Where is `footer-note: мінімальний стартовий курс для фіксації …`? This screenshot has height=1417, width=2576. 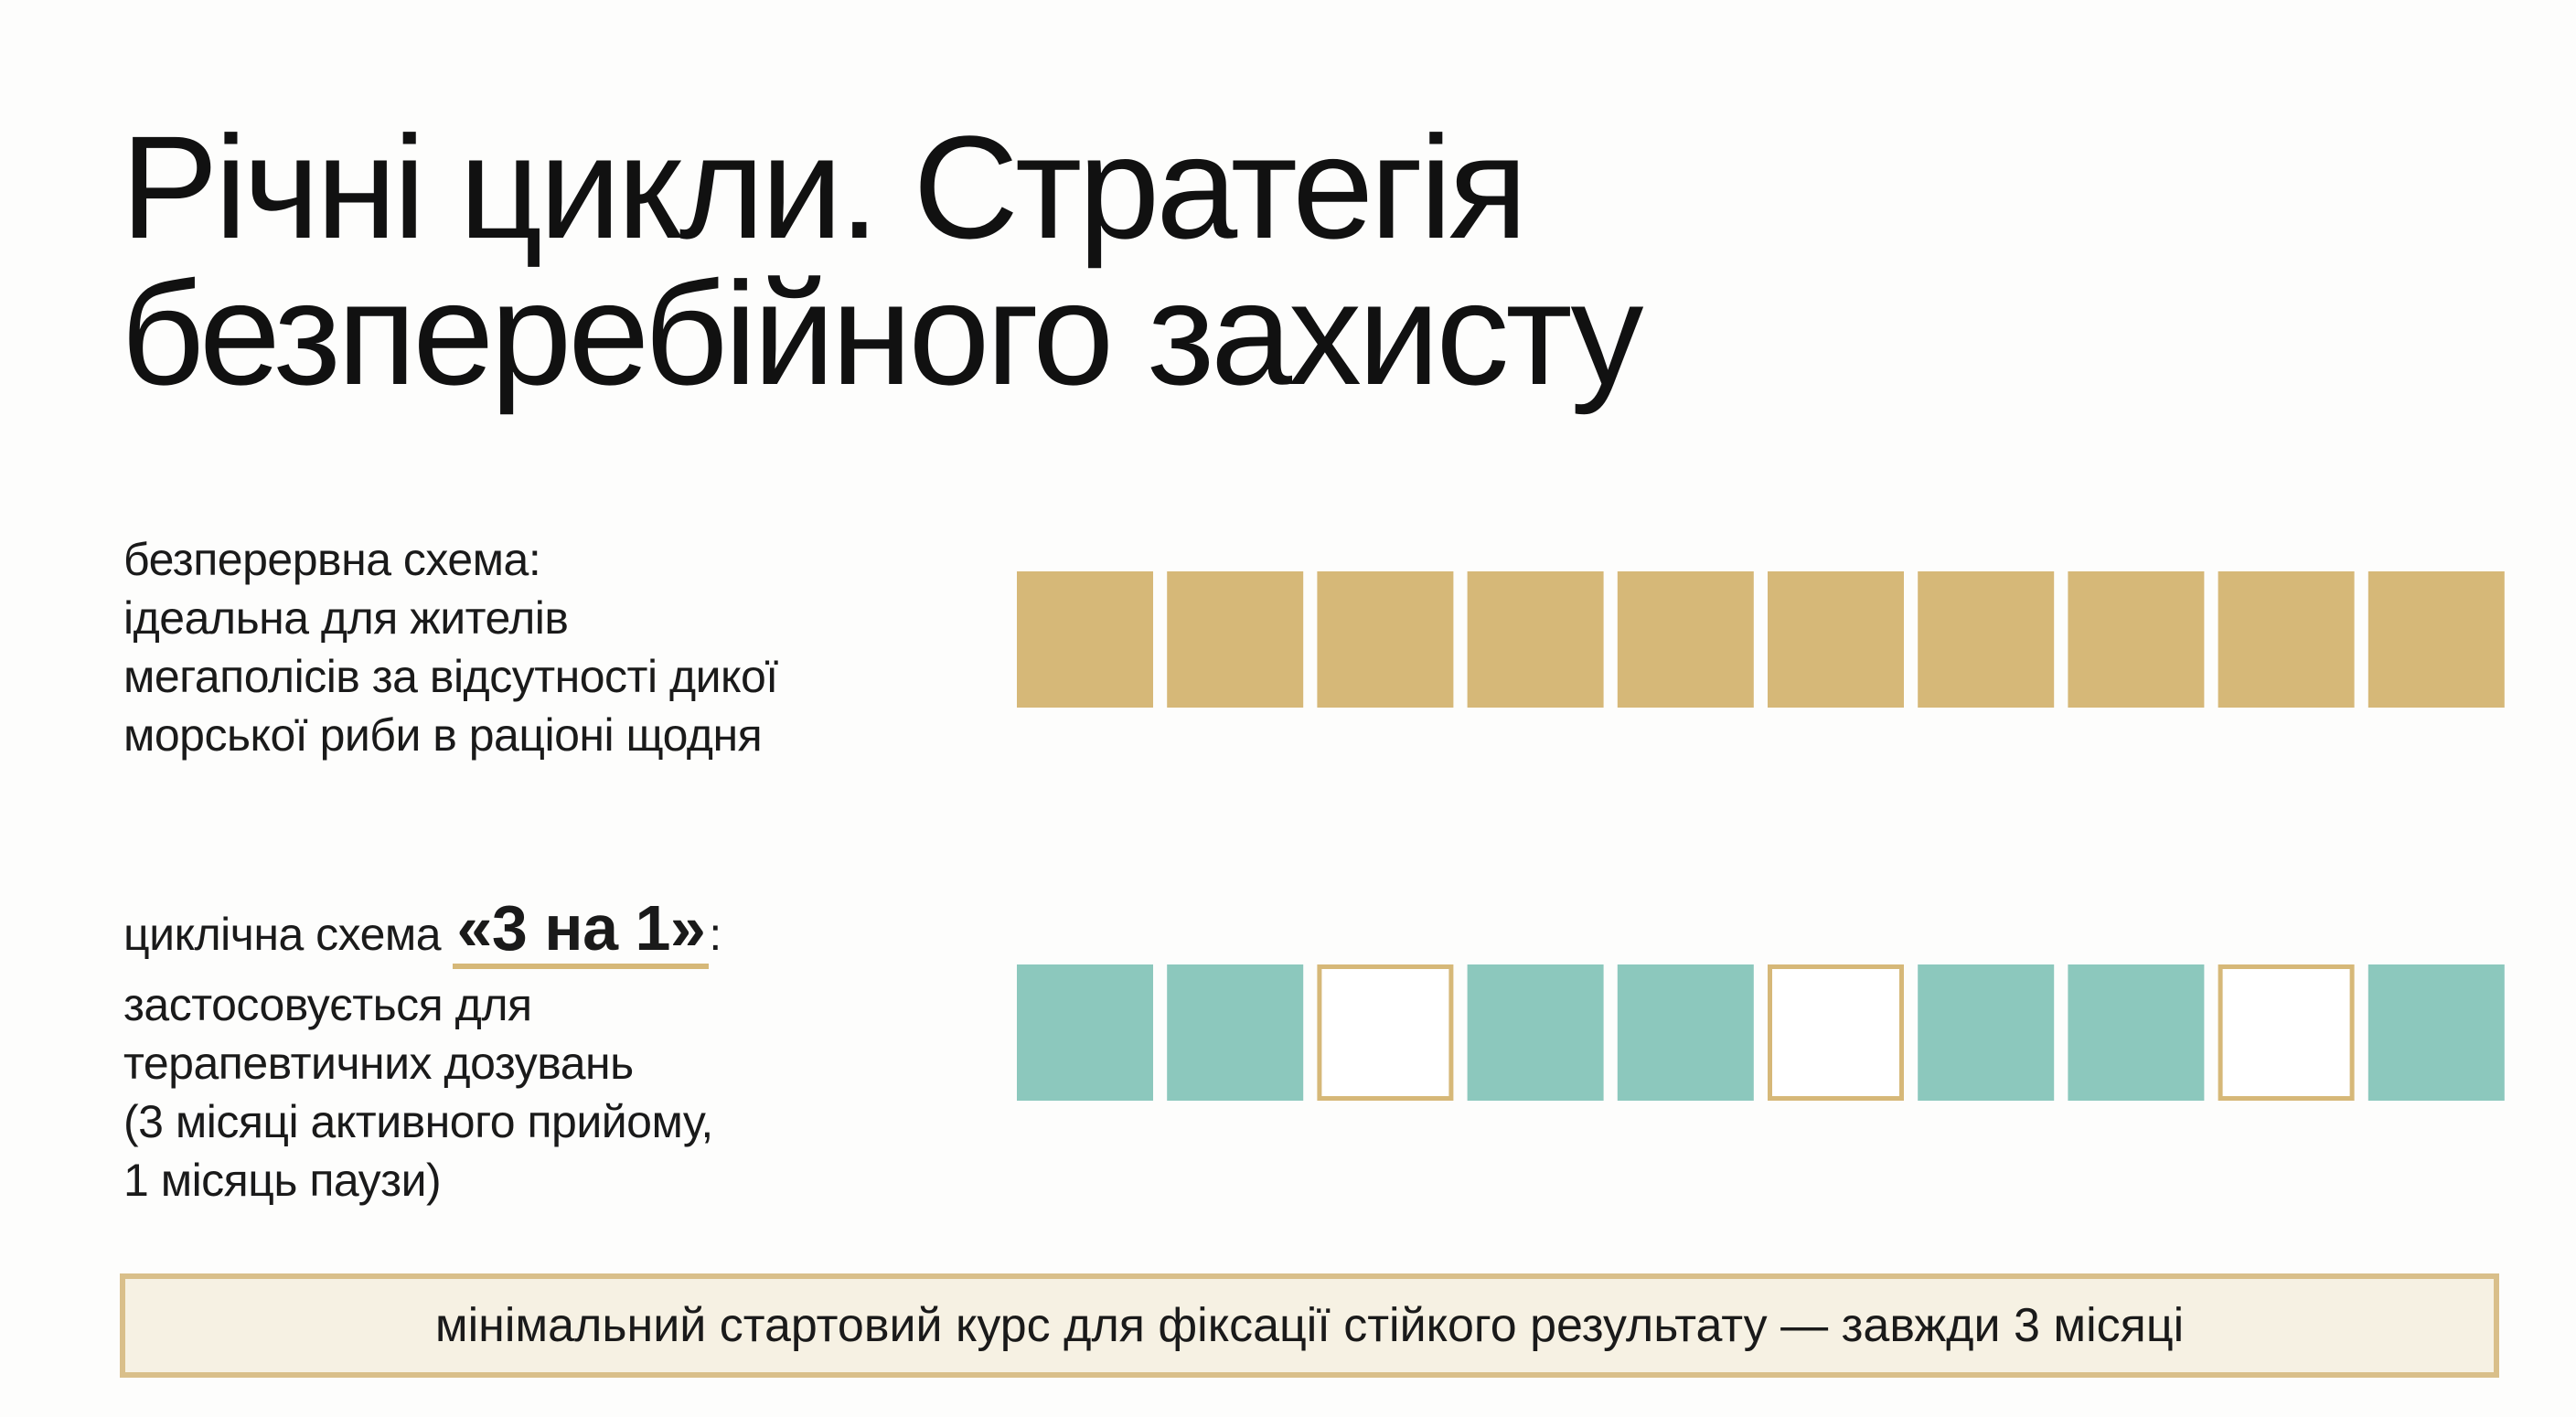 footer-note: мінімальний стартовий курс для фіксації … is located at coordinates (1309, 1325).